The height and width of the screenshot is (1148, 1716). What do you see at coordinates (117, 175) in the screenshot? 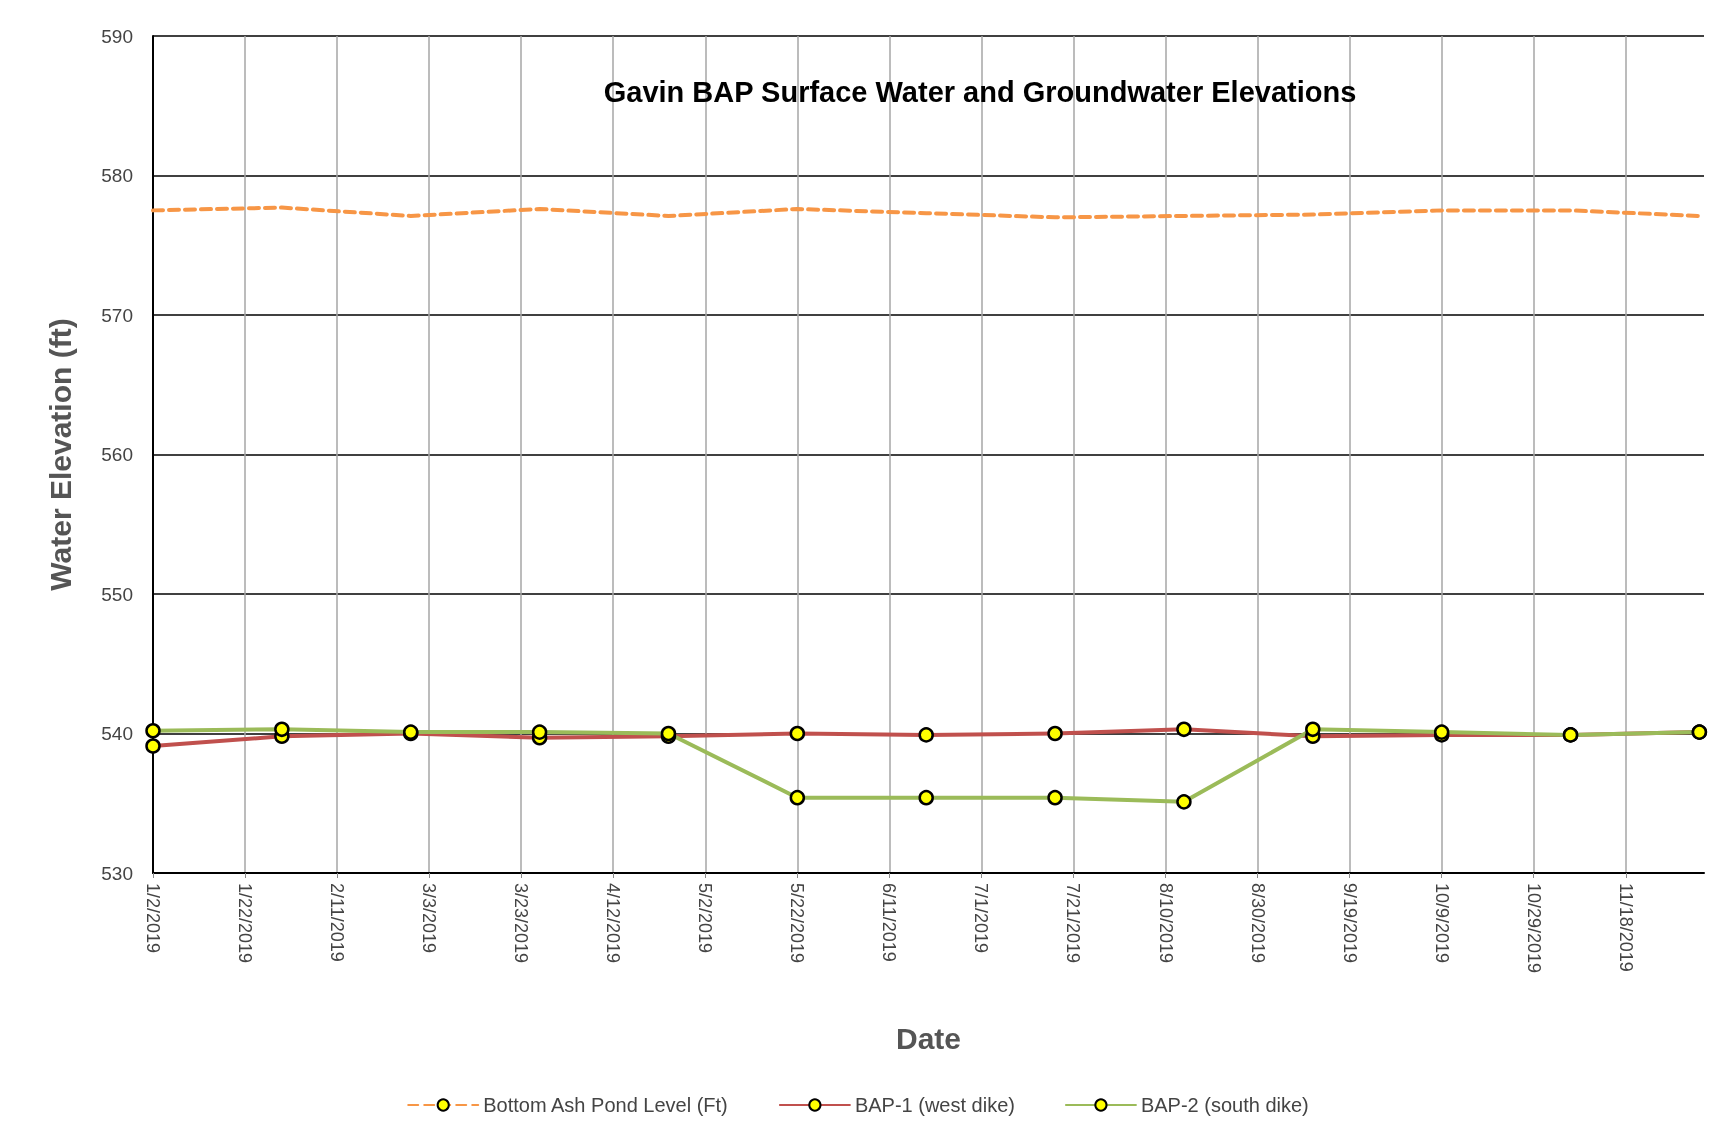
I see `y-tick-label: 580` at bounding box center [117, 175].